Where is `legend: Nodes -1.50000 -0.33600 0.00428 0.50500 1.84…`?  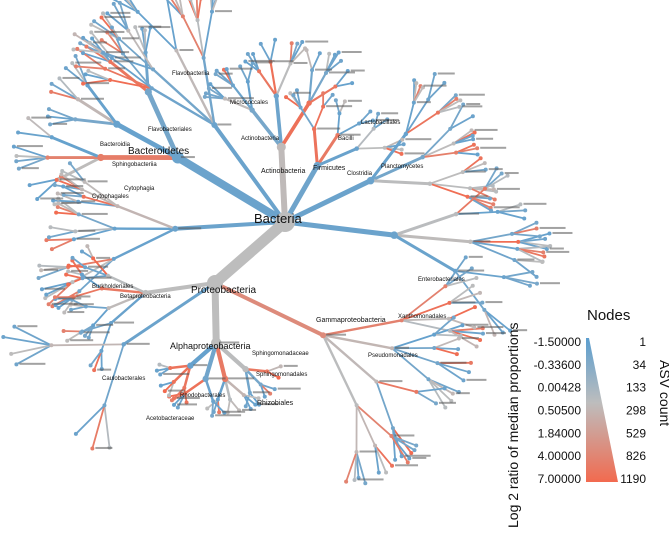 legend: Nodes -1.50000 -0.33600 0.00428 0.50500 1.84… is located at coordinates (587, 417).